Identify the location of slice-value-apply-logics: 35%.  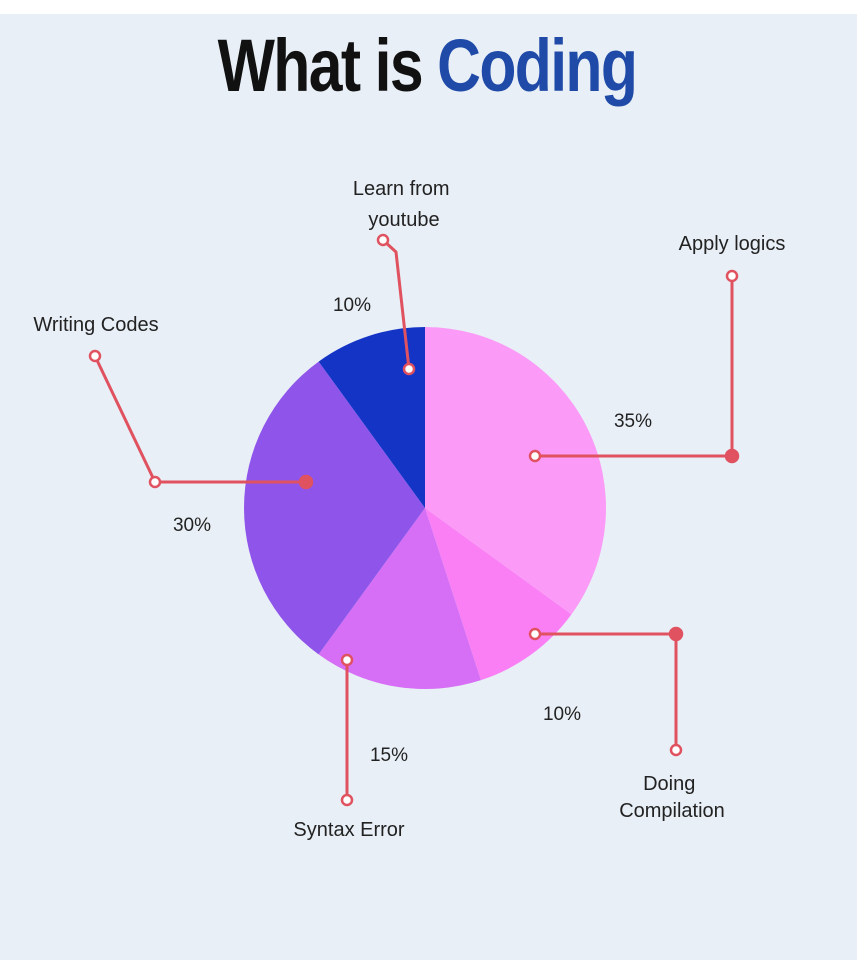
(633, 421).